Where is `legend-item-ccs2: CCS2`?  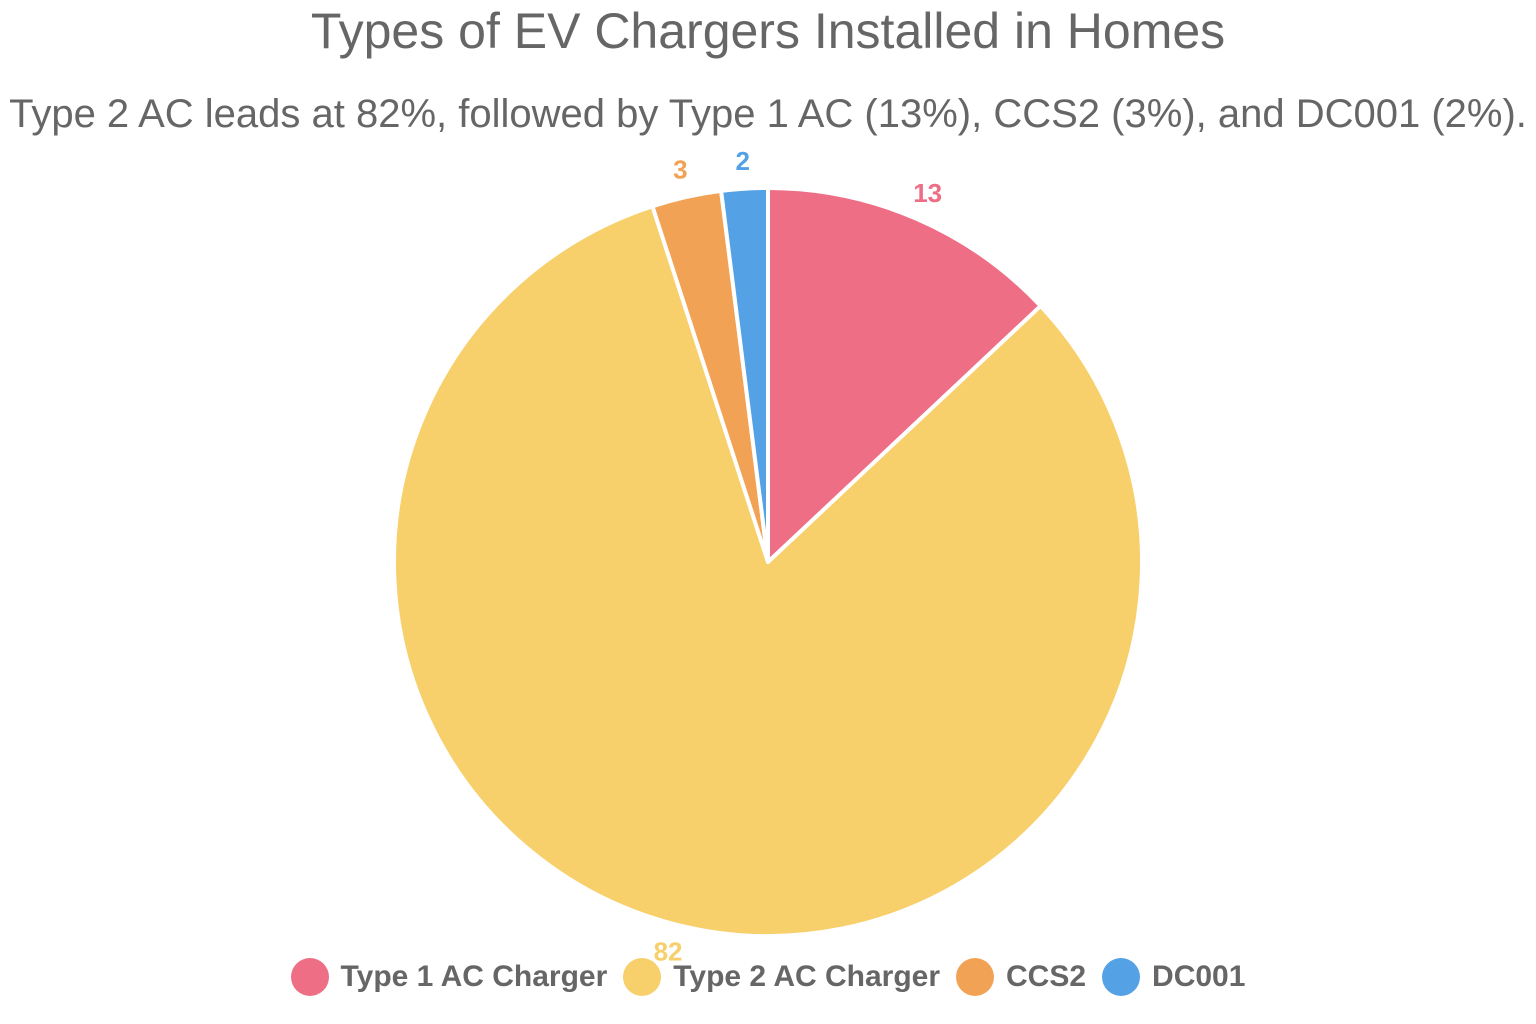
legend-item-ccs2: CCS2 is located at coordinates (1021, 977).